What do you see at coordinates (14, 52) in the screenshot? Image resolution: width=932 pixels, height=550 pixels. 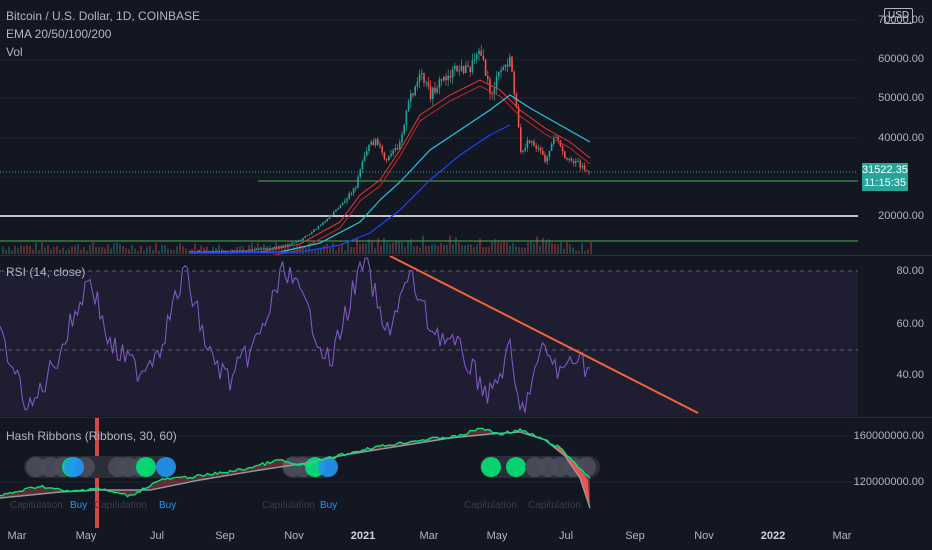 I see `volume-legend: Vol` at bounding box center [14, 52].